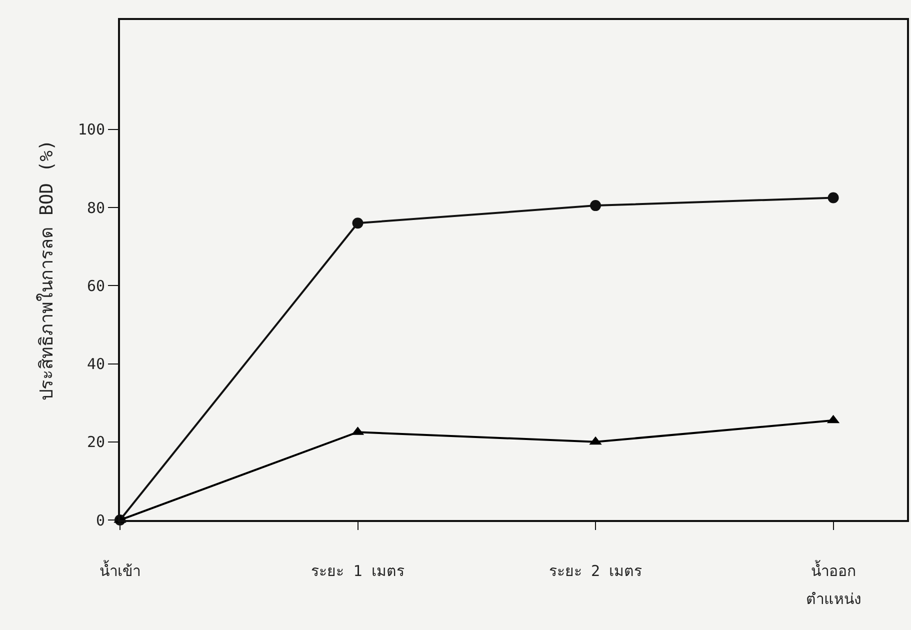  I want to click on x-axis-title: ตำแหน่ง, so click(833, 599).